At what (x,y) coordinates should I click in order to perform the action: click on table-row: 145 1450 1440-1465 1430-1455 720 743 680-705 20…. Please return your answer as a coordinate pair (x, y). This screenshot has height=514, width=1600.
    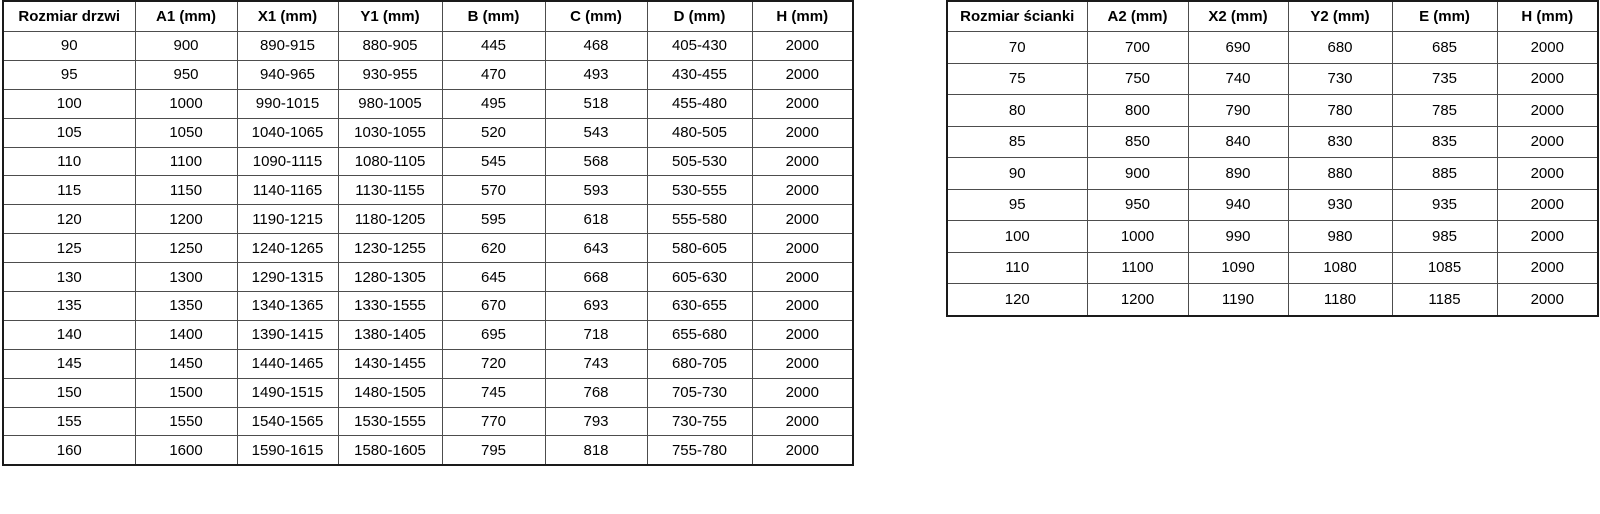
    Looking at the image, I should click on (428, 363).